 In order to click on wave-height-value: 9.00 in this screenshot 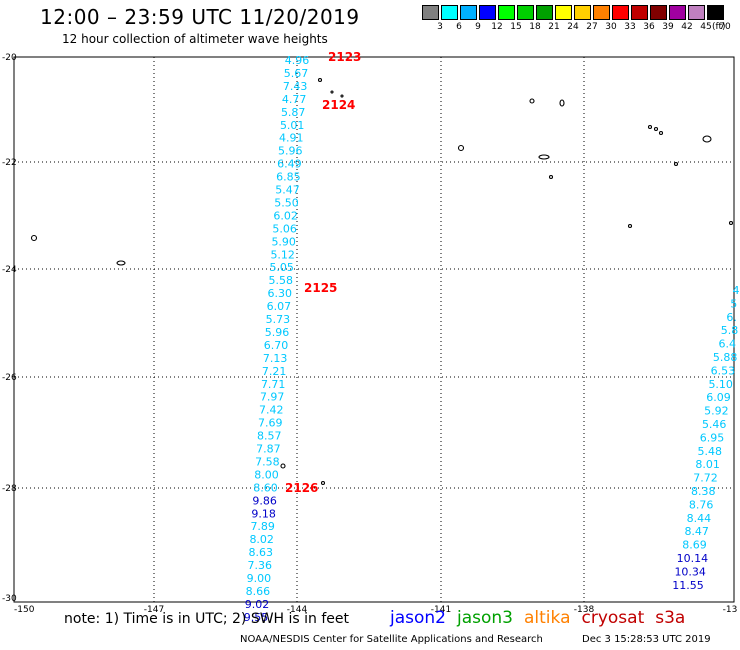, I will do `click(259, 578)`.